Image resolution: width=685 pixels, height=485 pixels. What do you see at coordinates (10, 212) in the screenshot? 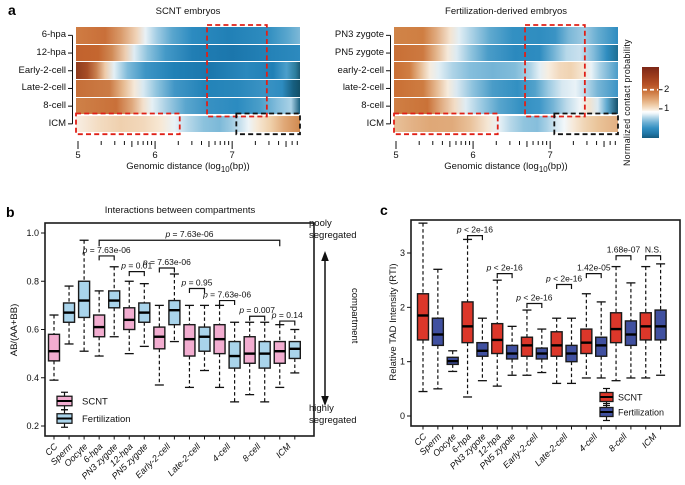
I see `panel-b-letter: b` at bounding box center [10, 212].